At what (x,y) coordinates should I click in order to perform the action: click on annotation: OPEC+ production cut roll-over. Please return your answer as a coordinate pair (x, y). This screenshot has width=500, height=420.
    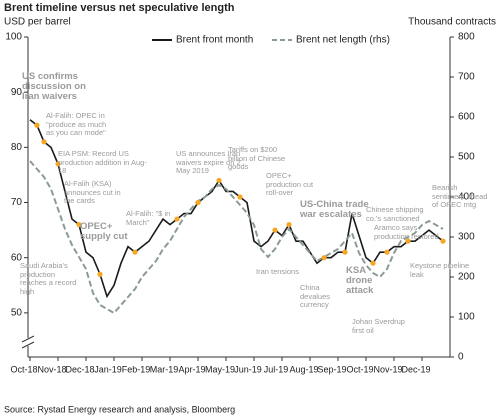
    Looking at the image, I should click on (290, 184).